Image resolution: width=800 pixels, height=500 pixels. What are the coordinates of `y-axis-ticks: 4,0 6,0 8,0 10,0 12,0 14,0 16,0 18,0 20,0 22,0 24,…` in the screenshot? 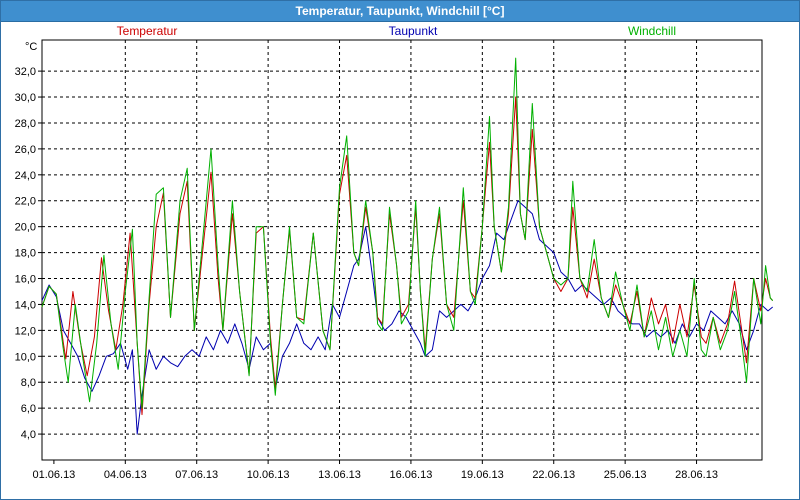 It's located at (28, 253).